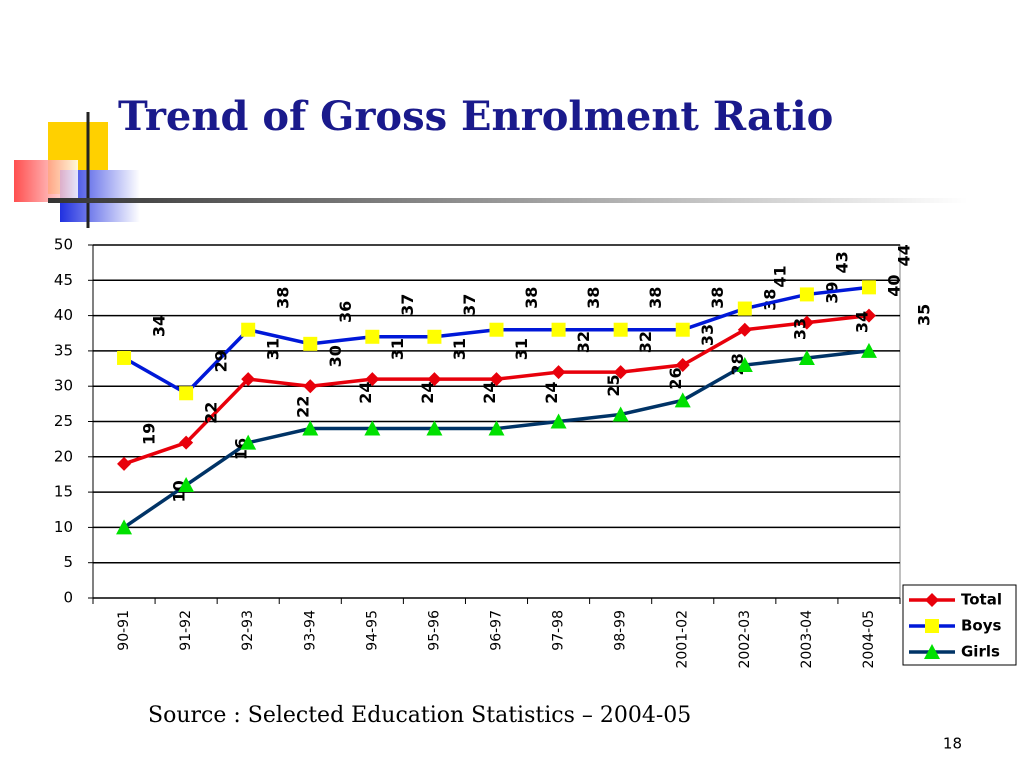 The height and width of the screenshot is (768, 1024). What do you see at coordinates (68, 562) in the screenshot?
I see `y-tick-label: 5` at bounding box center [68, 562].